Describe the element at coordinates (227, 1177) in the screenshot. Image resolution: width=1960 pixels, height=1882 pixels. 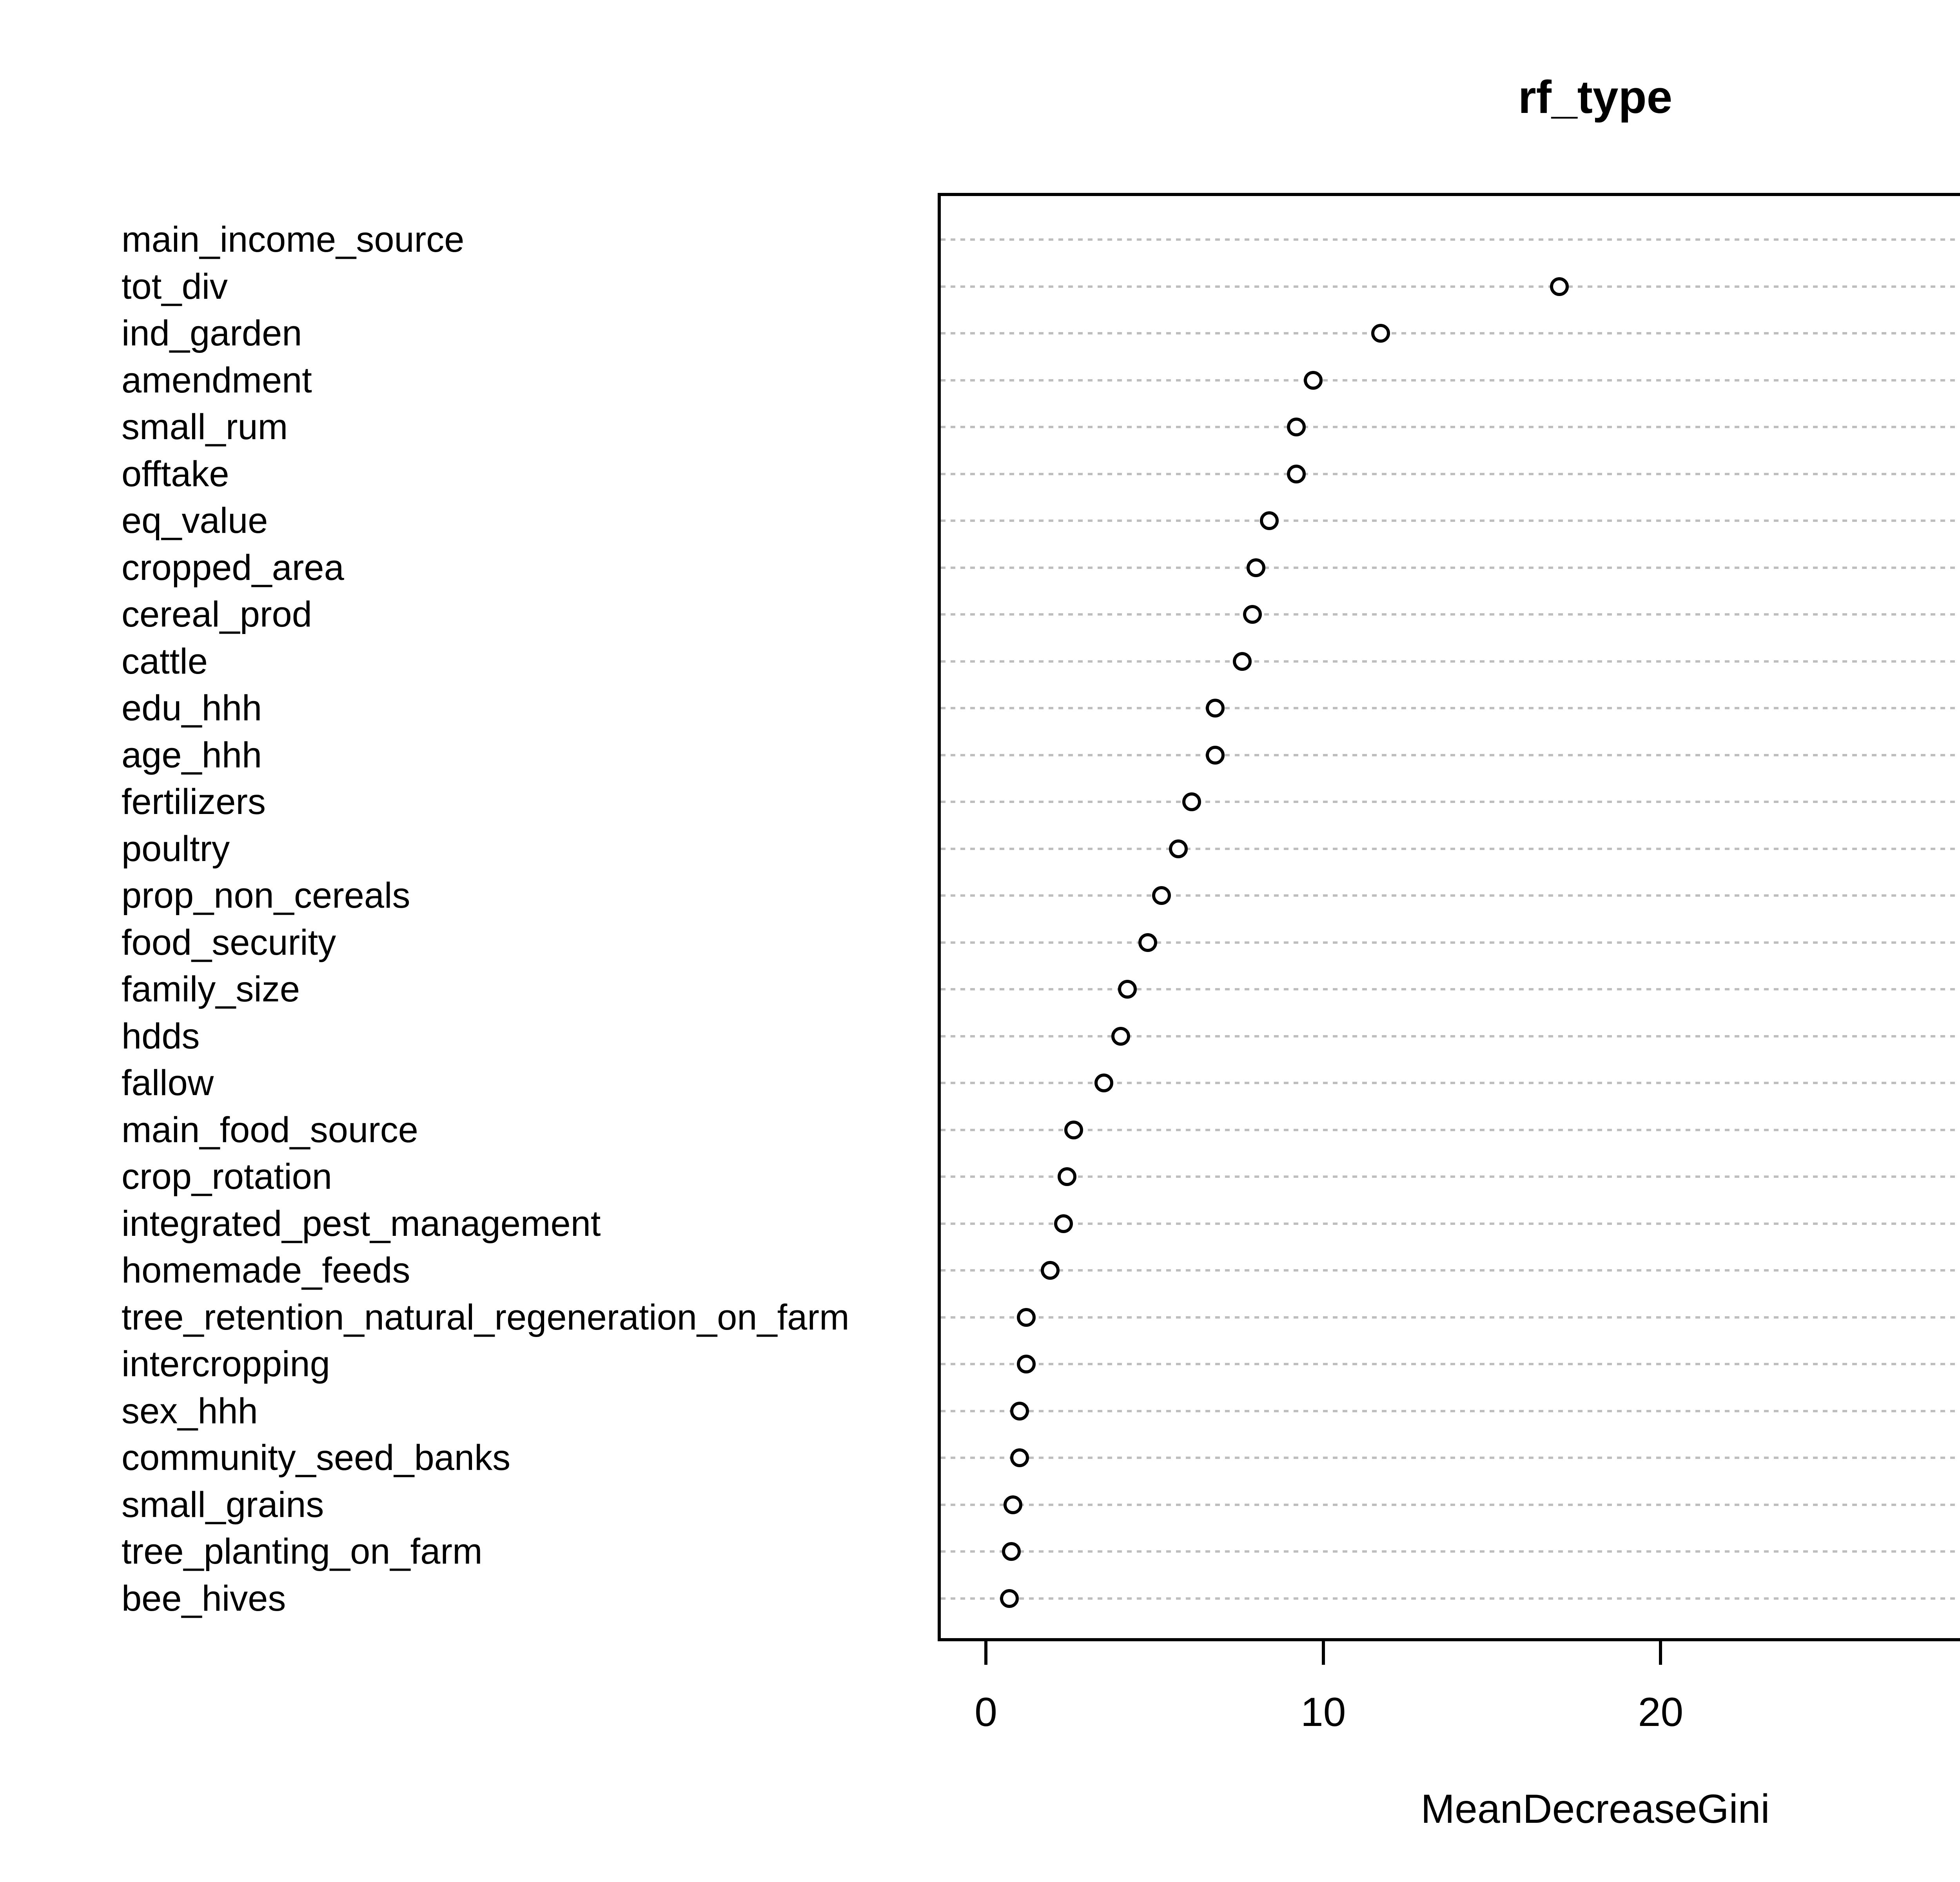
I see `category-label: crop_rotation` at that location.